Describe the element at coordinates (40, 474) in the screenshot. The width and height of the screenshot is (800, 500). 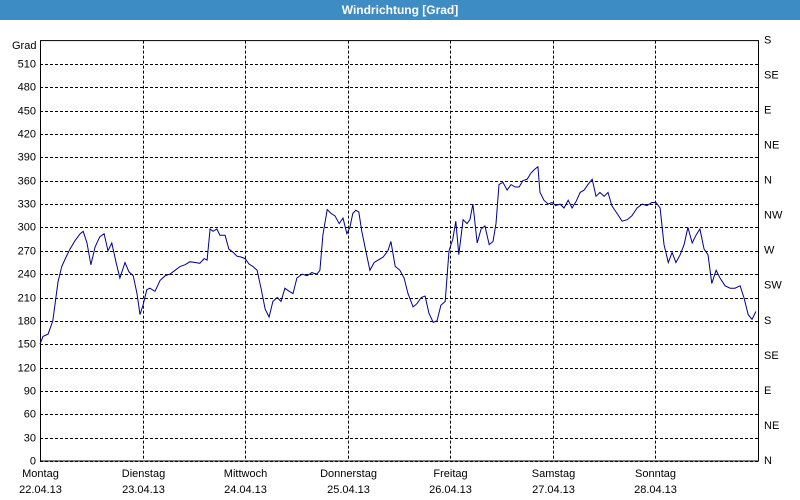
I see `x-tick-label: Montag` at that location.